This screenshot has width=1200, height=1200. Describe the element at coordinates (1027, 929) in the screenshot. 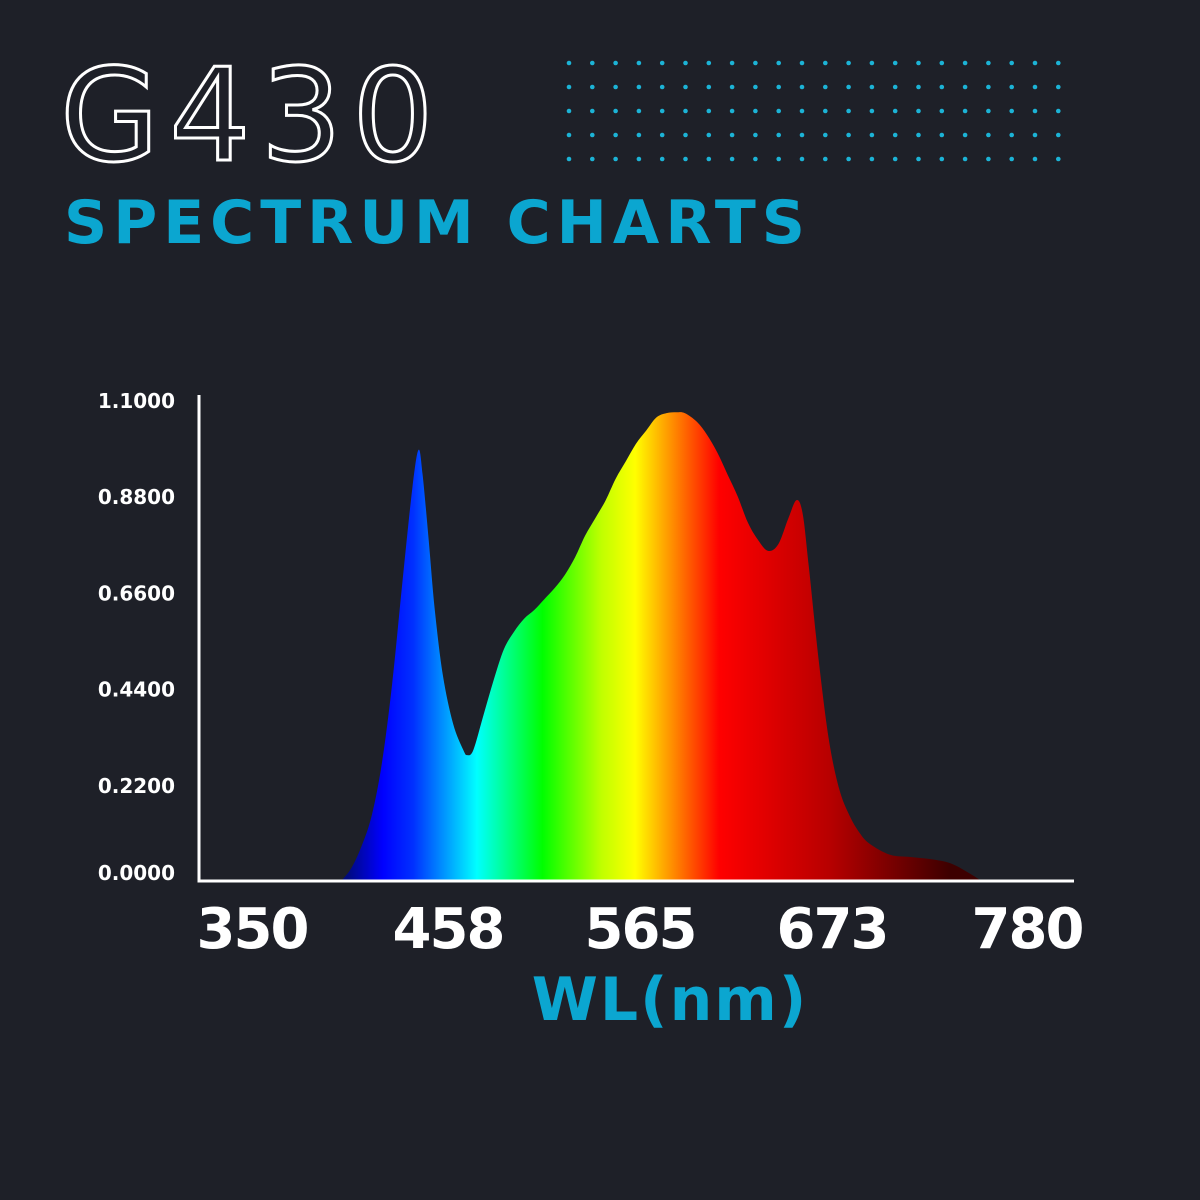

I see `x-tick-label: 780` at that location.